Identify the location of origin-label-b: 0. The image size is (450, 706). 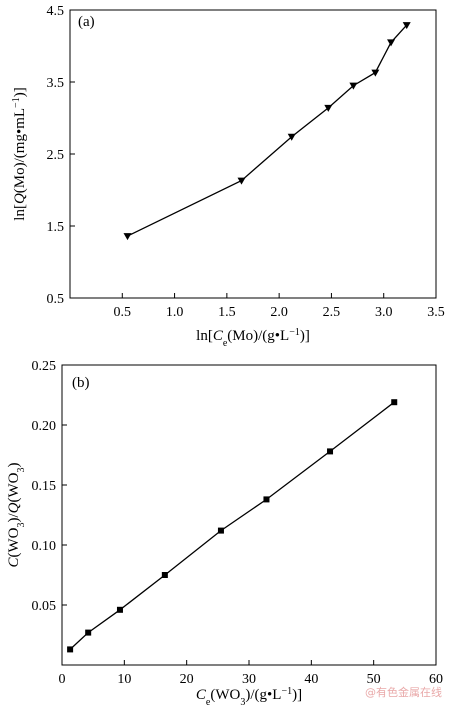
(62, 679).